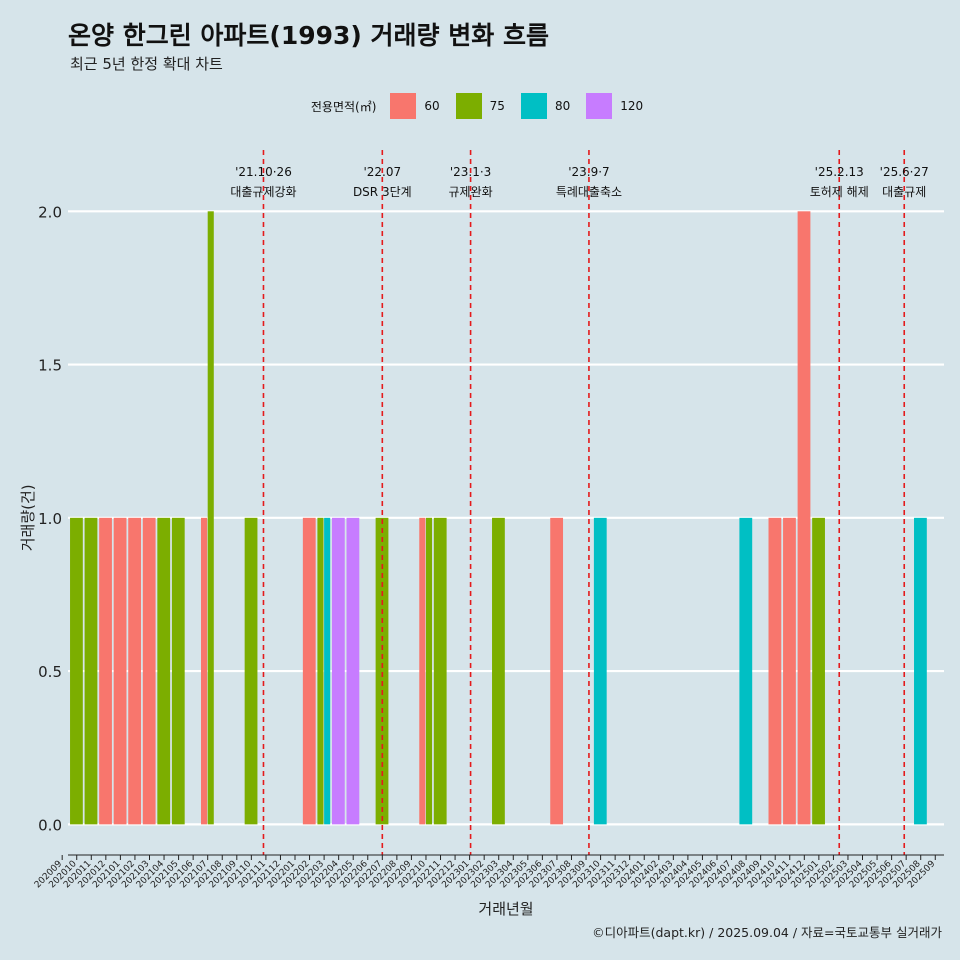  What do you see at coordinates (589, 192) in the screenshot?
I see `event-desc-label: 특례대출축소` at bounding box center [589, 192].